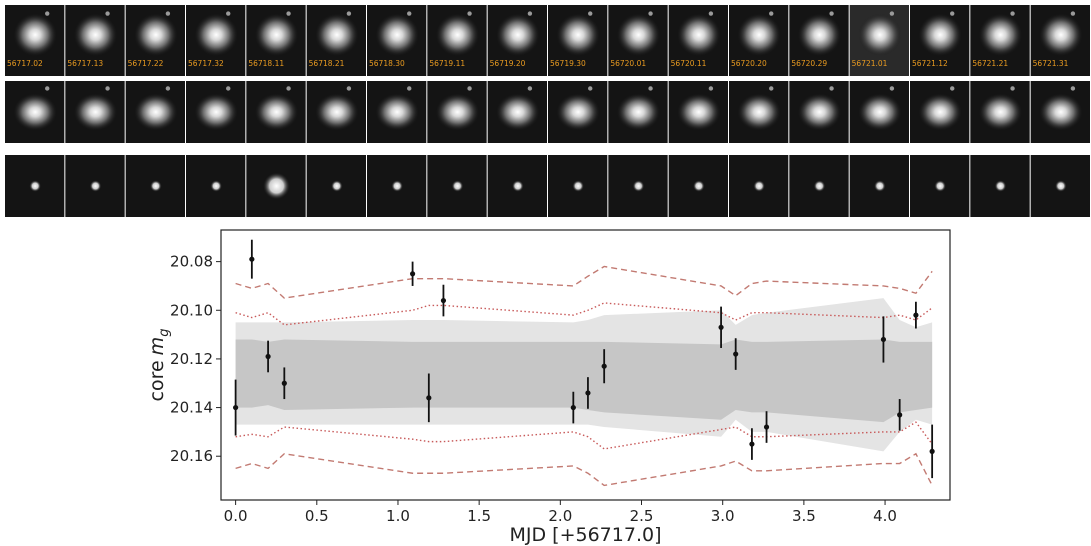 This screenshot has height=546, width=1091. I want to click on band, so click(584, 381).